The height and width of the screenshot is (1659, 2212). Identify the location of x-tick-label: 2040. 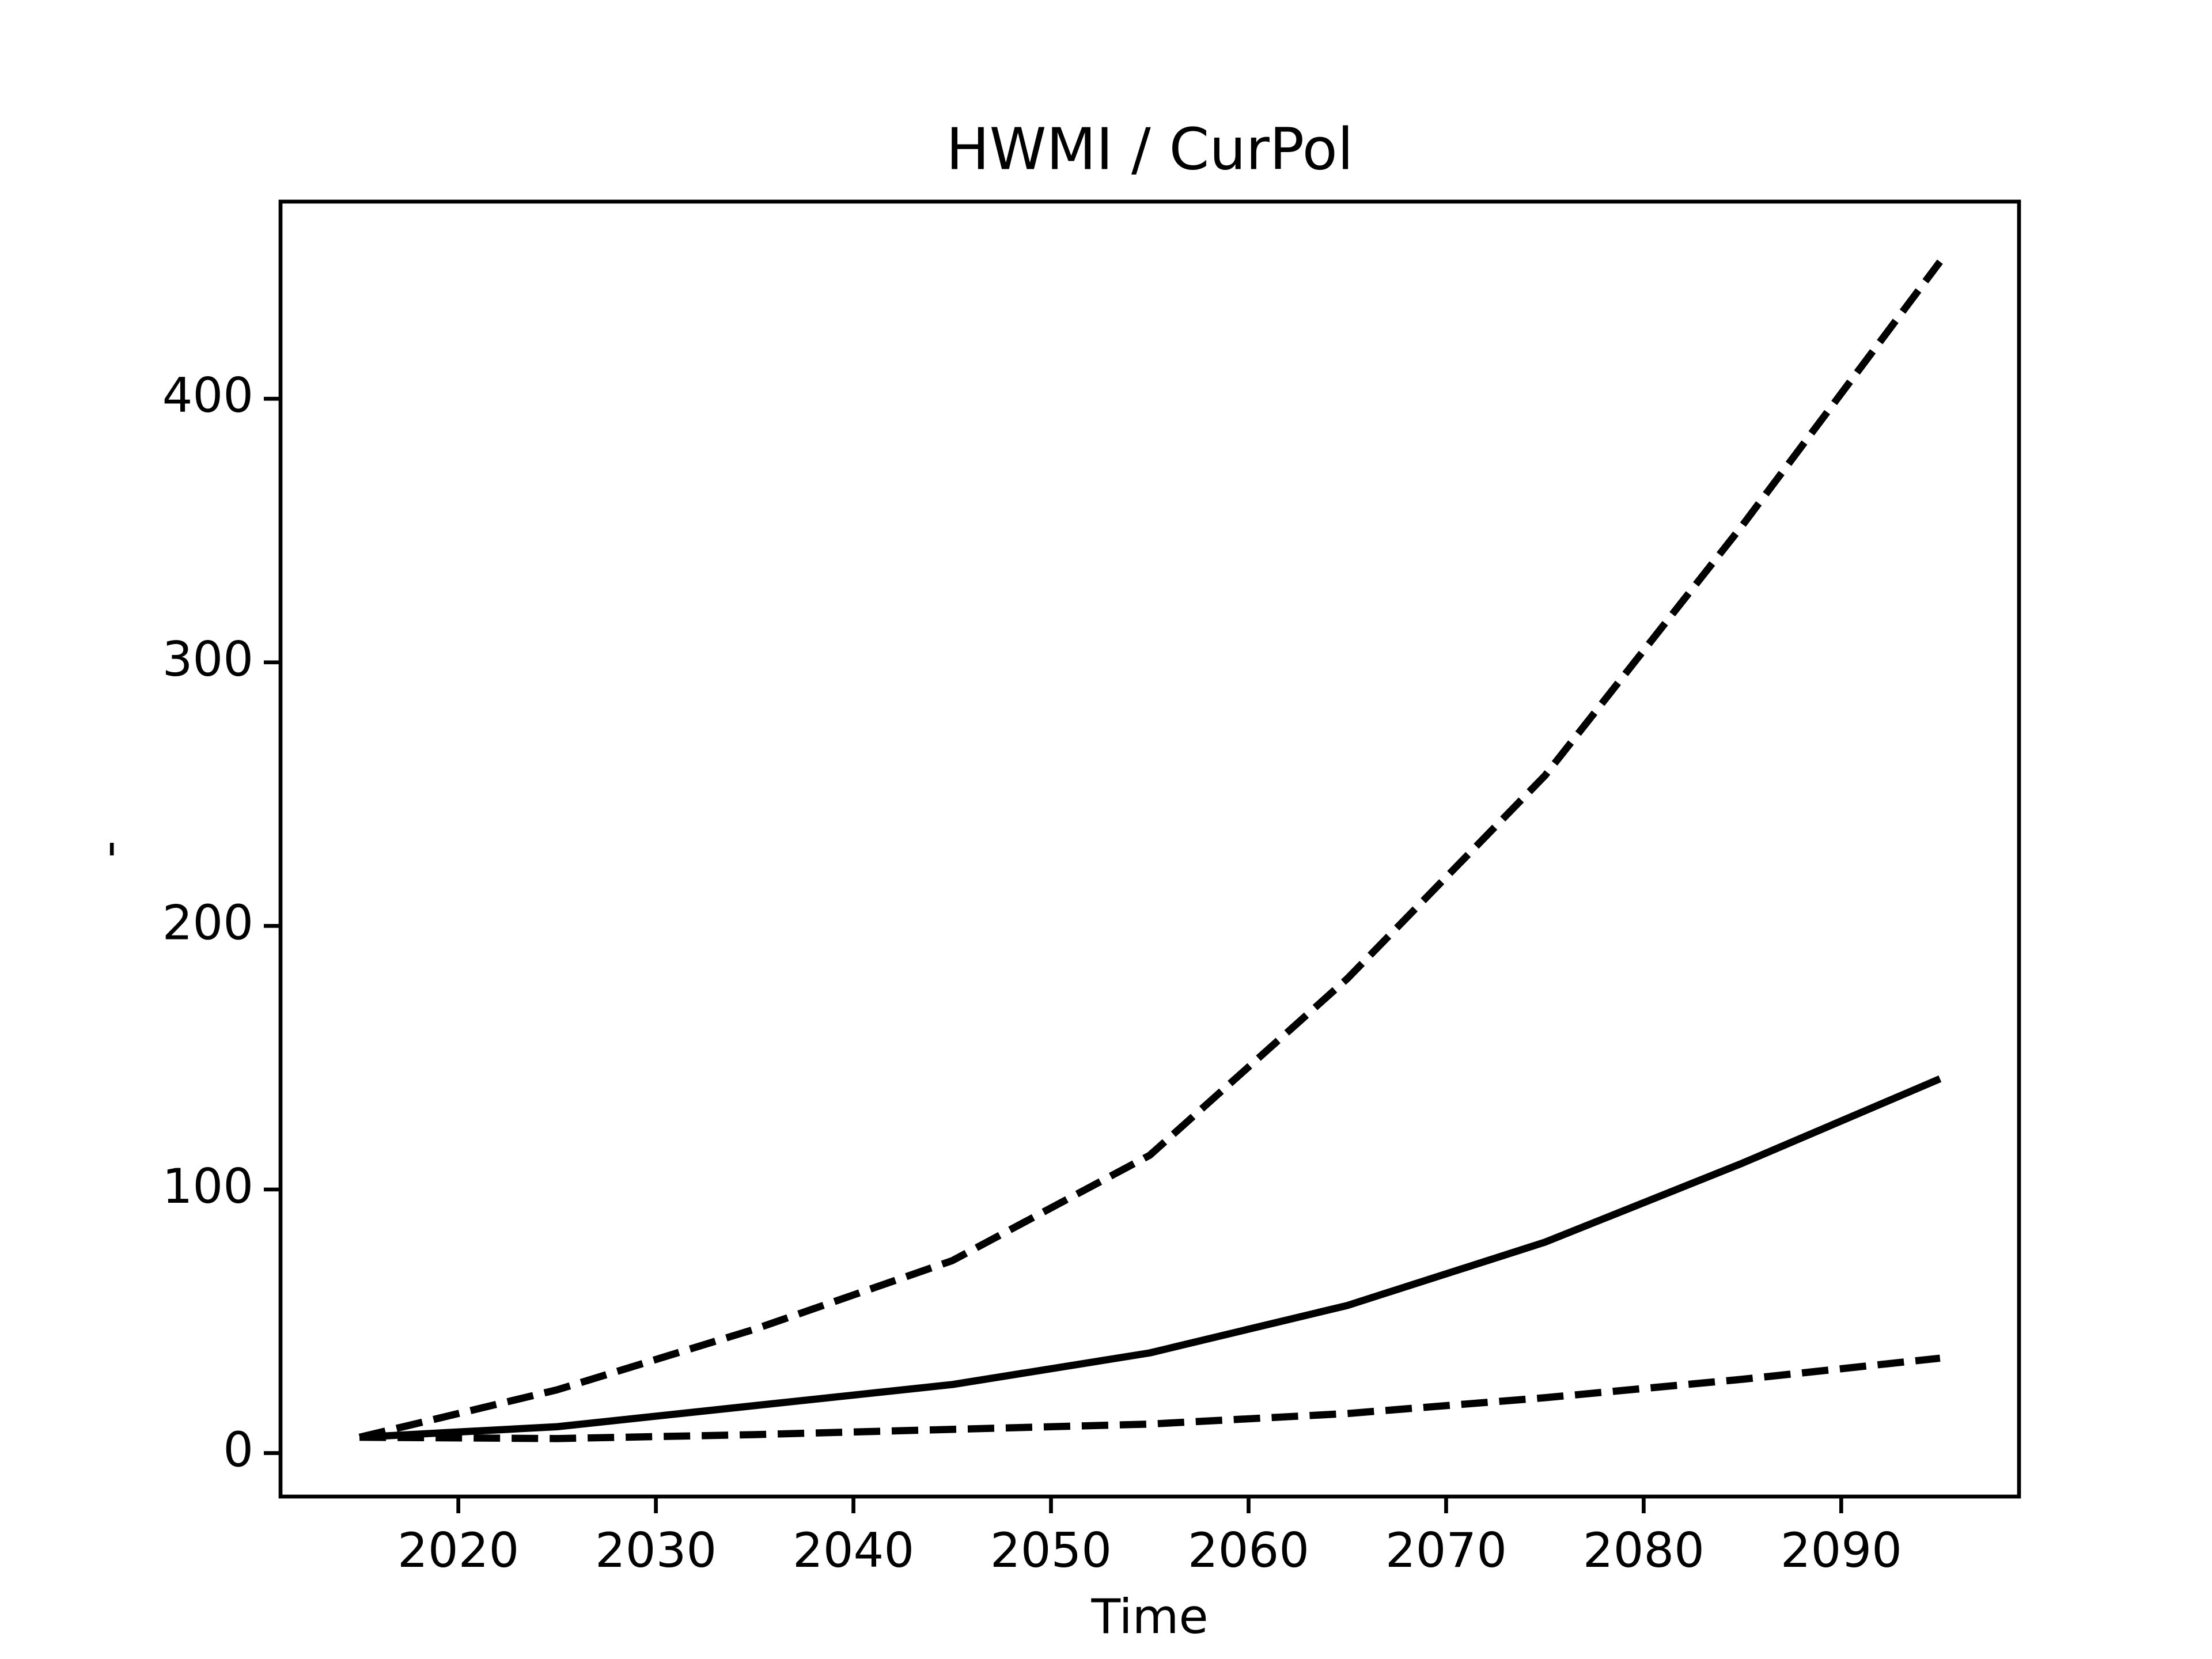
(853, 1550).